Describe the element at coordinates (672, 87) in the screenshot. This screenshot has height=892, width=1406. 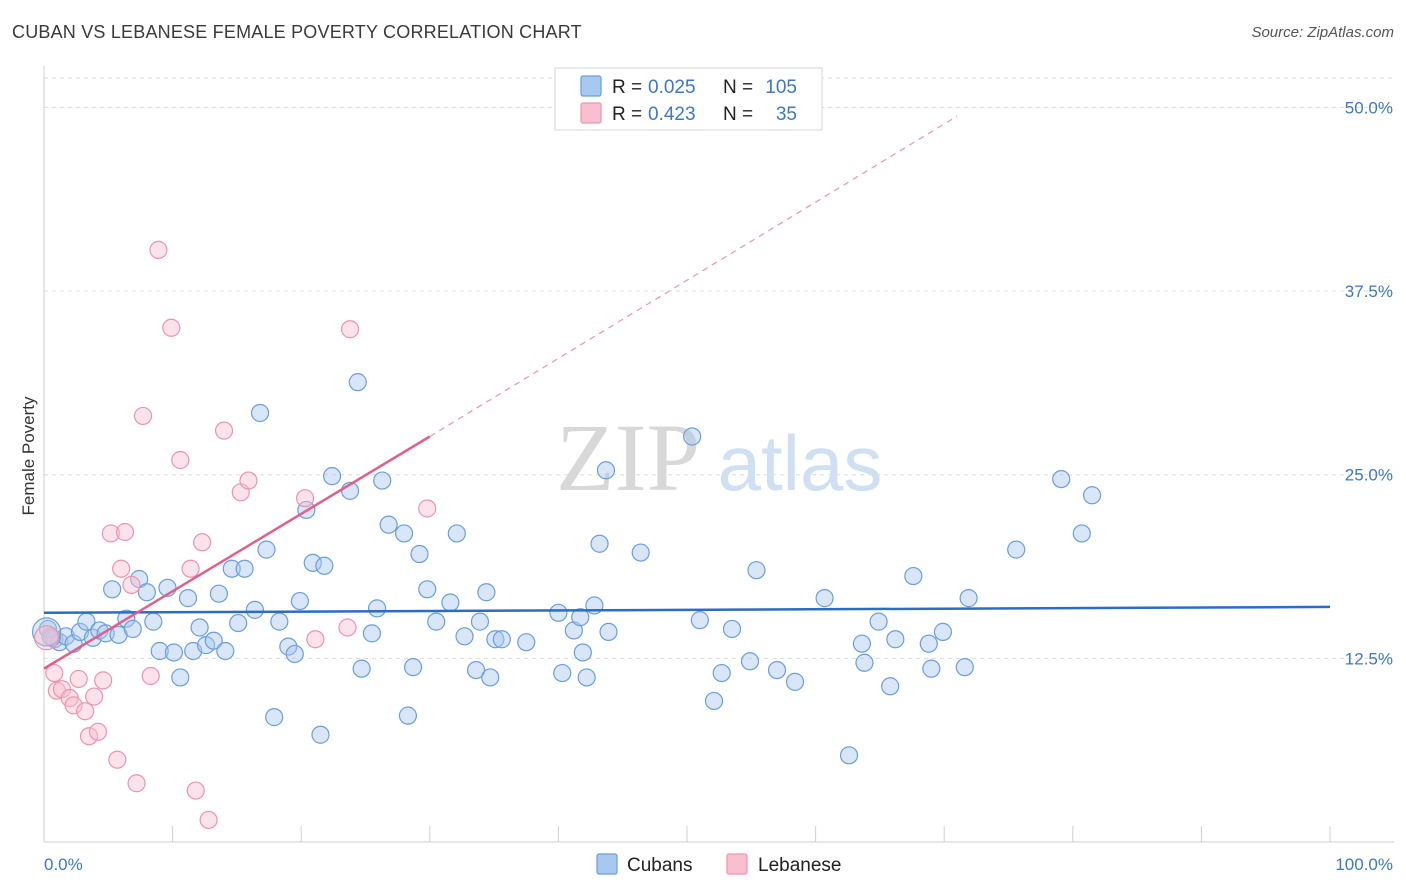
I see `legend-r-value-cubans: 0.025` at that location.